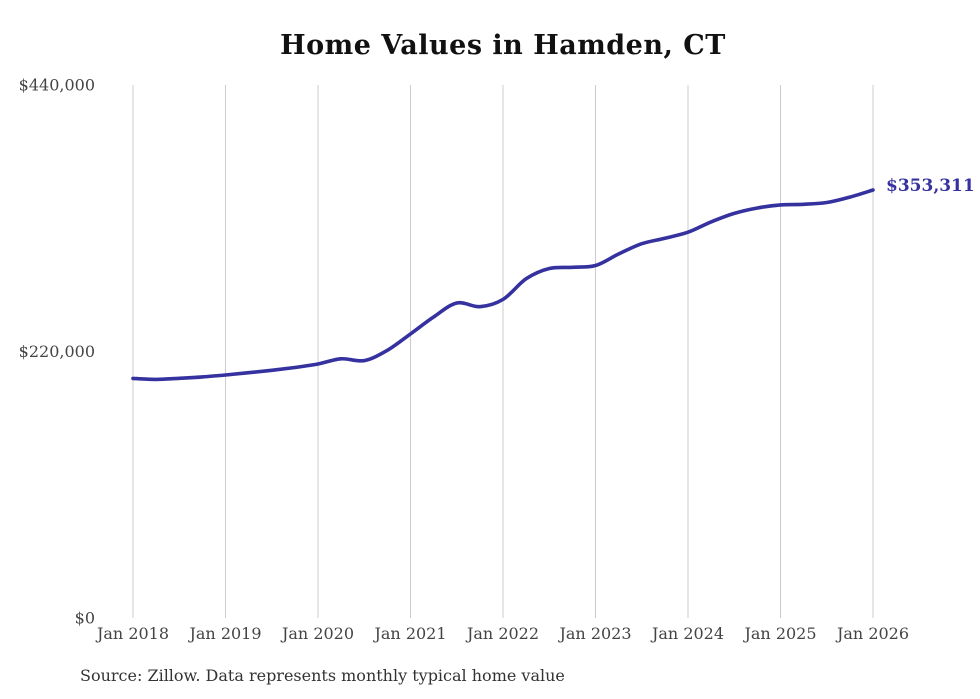 Image resolution: width=980 pixels, height=699 pixels. I want to click on chart-title: Home Values in Hamden, CT, so click(503, 45).